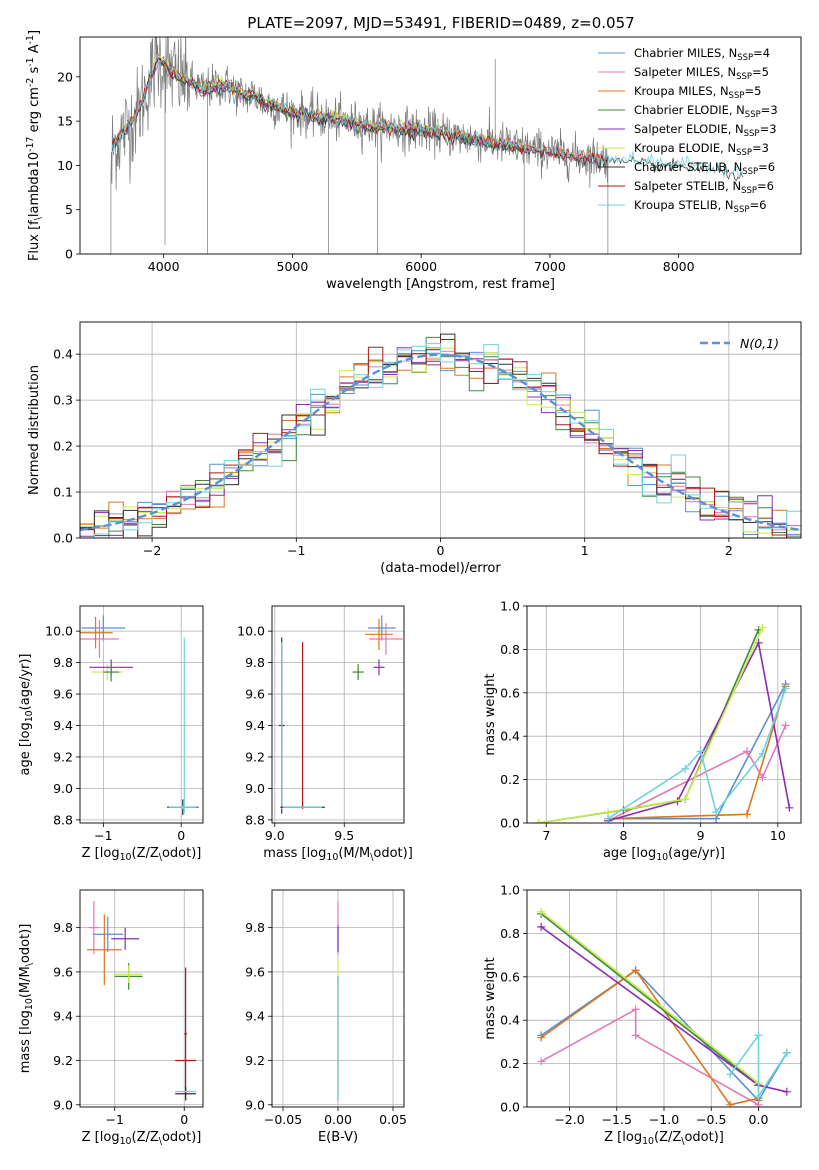  What do you see at coordinates (65, 121) in the screenshot?
I see `y-tick-label: 15` at bounding box center [65, 121].